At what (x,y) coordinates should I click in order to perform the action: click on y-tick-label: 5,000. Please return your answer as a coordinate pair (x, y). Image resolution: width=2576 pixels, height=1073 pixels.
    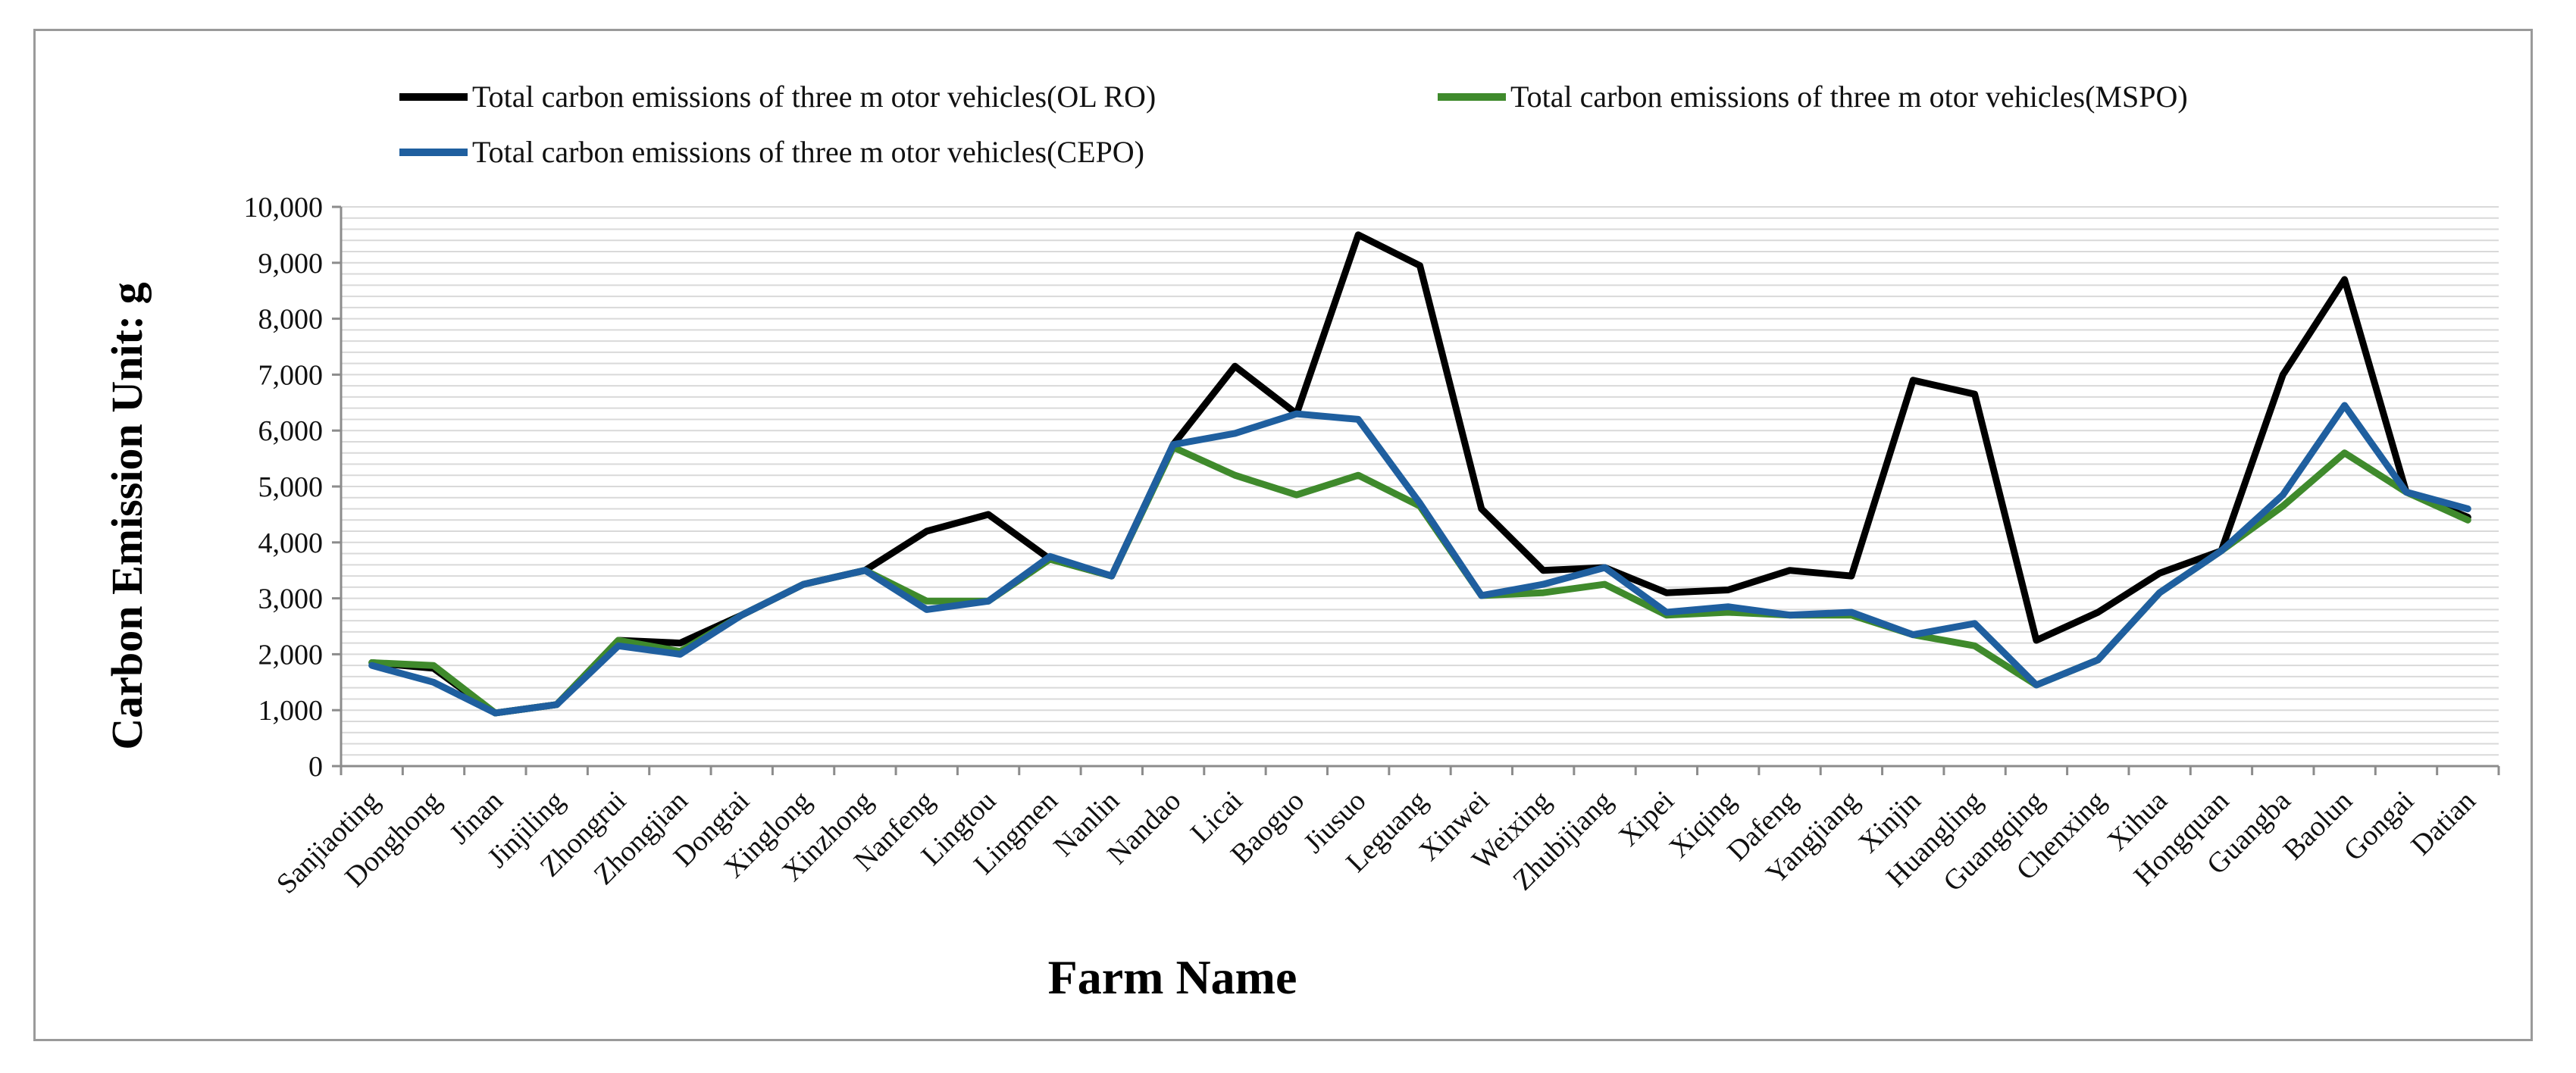
    Looking at the image, I should click on (291, 487).